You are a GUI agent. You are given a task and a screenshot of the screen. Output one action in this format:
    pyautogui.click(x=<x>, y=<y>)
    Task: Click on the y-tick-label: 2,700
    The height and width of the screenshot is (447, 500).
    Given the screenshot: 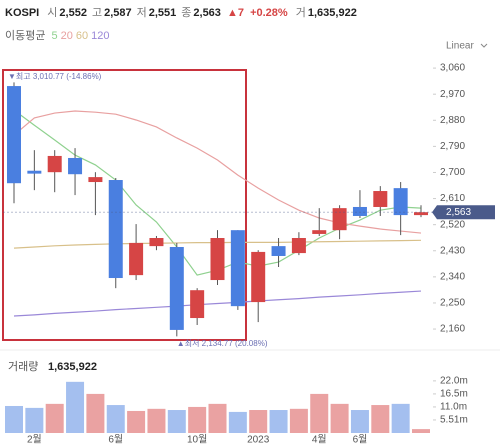 What is the action you would take?
    pyautogui.click(x=452, y=172)
    